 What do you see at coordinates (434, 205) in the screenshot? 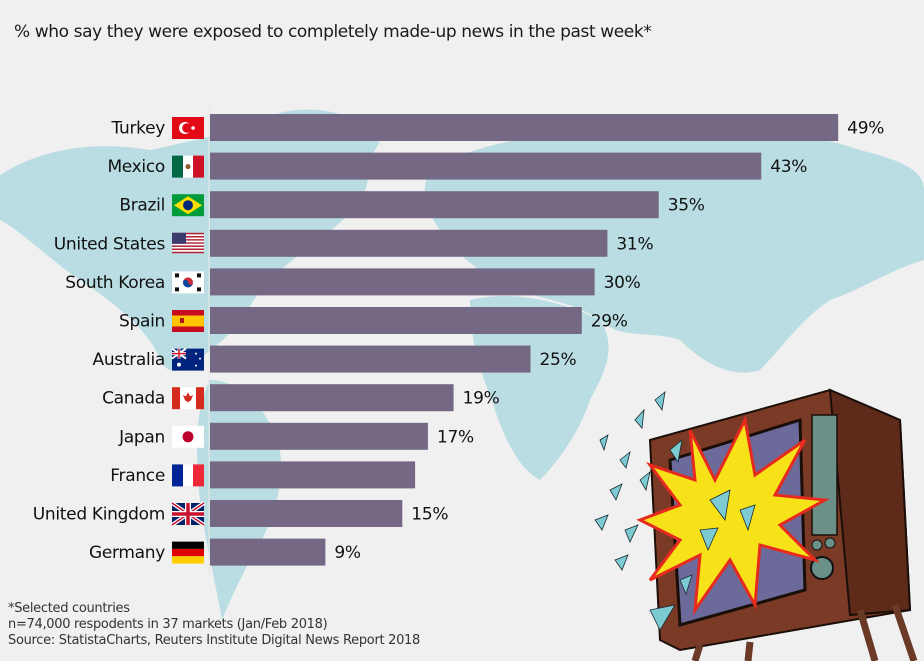
I see `bar-brazil` at bounding box center [434, 205].